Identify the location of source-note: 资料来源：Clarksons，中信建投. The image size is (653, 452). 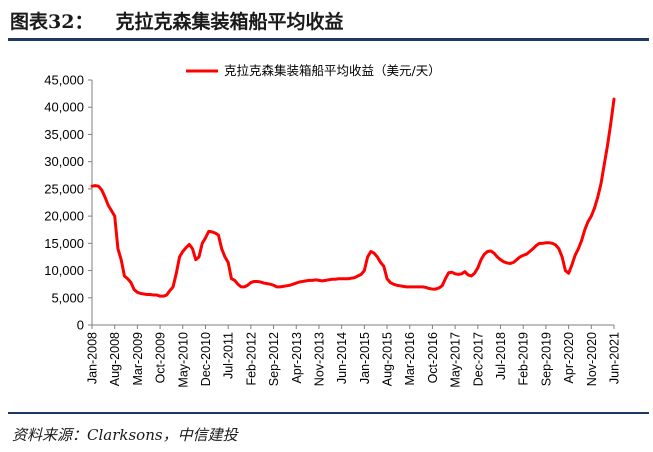
(125, 435).